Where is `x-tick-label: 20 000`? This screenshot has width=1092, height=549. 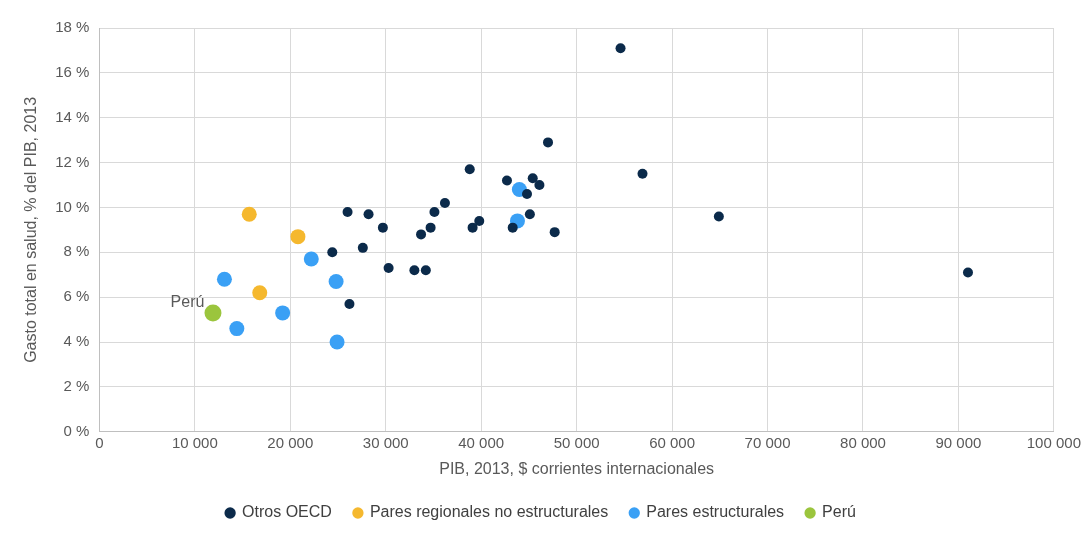
x-tick-label: 20 000 is located at coordinates (290, 442).